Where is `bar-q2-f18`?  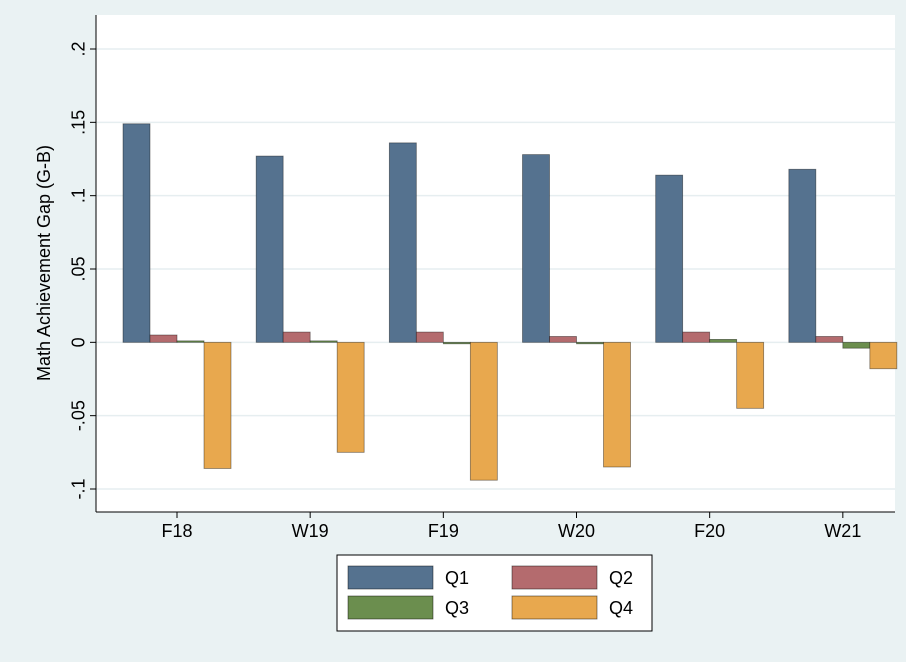
bar-q2-f18 is located at coordinates (163, 338).